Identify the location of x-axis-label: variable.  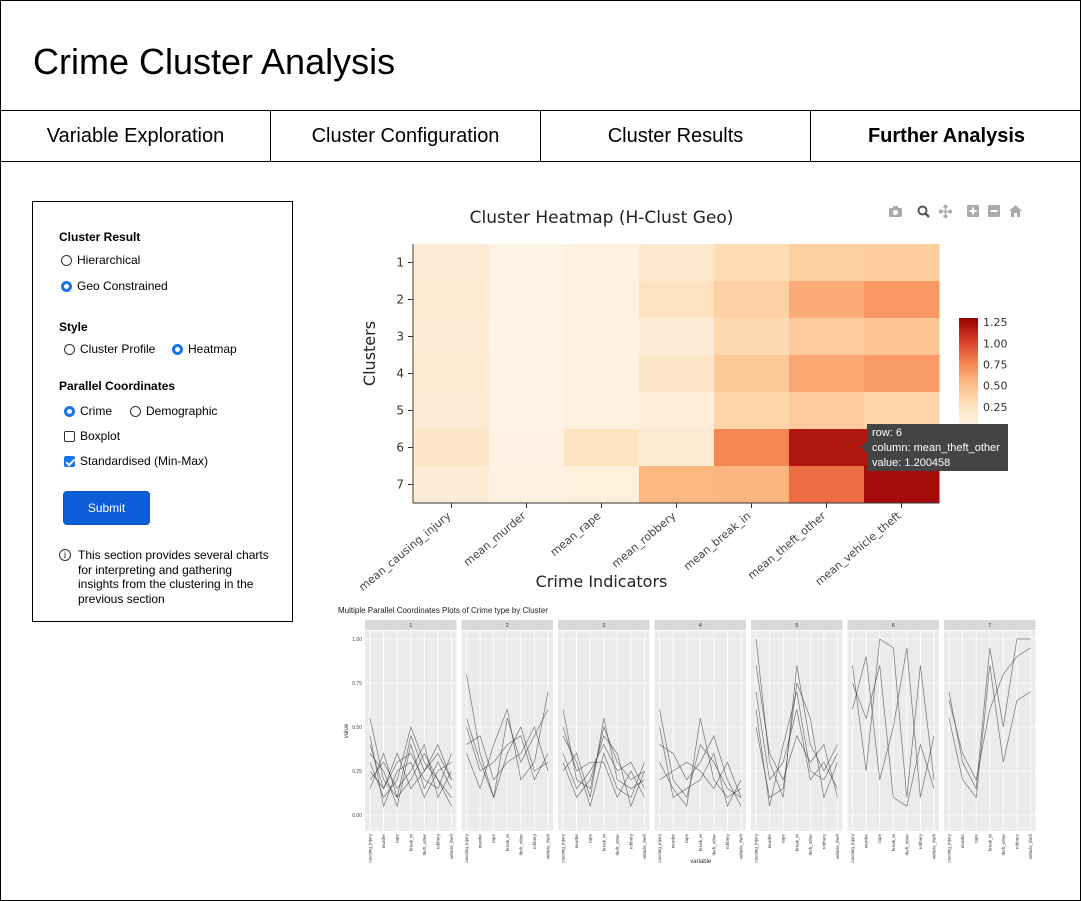
(701, 862).